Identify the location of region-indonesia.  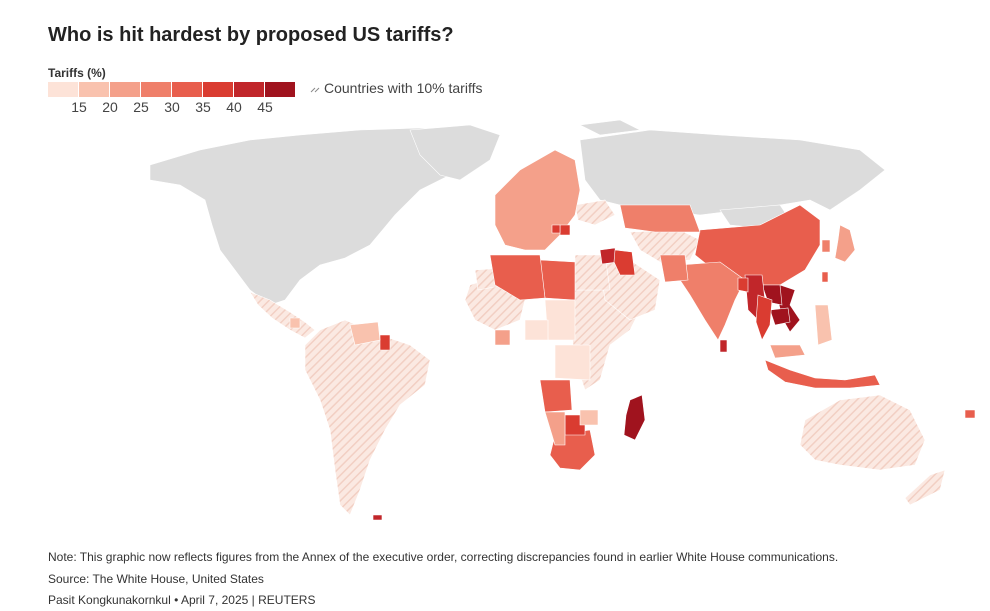
(822, 374).